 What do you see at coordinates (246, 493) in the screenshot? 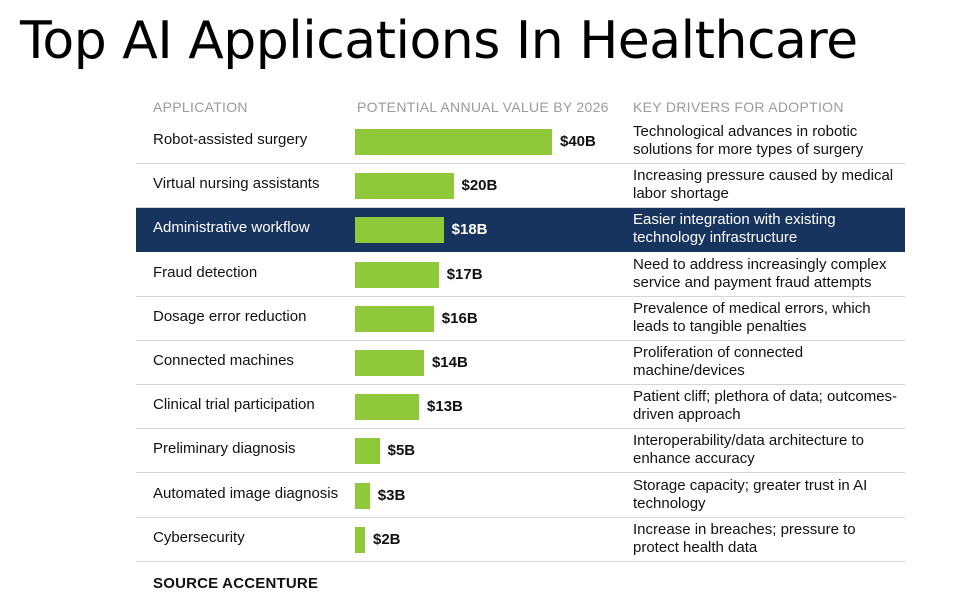
I see `application-label: Automated image diagnosis` at bounding box center [246, 493].